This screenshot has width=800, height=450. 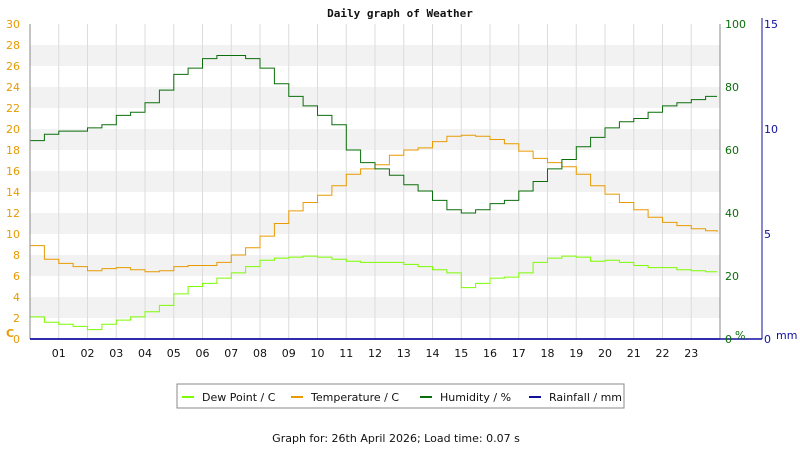 I want to click on x-tick-label: 08, so click(x=260, y=353).